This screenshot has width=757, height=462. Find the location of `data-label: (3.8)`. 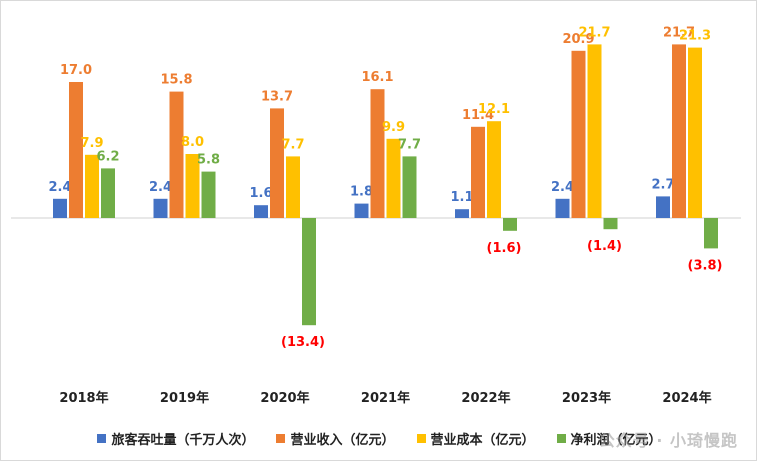

data-label: (3.8) is located at coordinates (705, 265).